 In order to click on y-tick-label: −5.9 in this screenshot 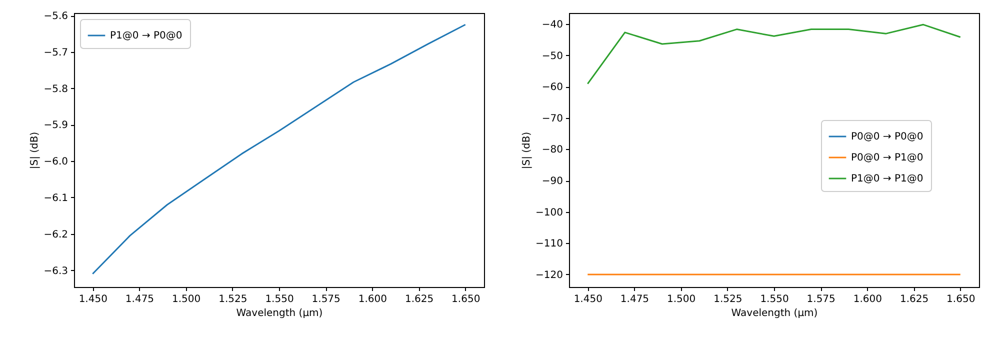, I will do `click(56, 126)`.